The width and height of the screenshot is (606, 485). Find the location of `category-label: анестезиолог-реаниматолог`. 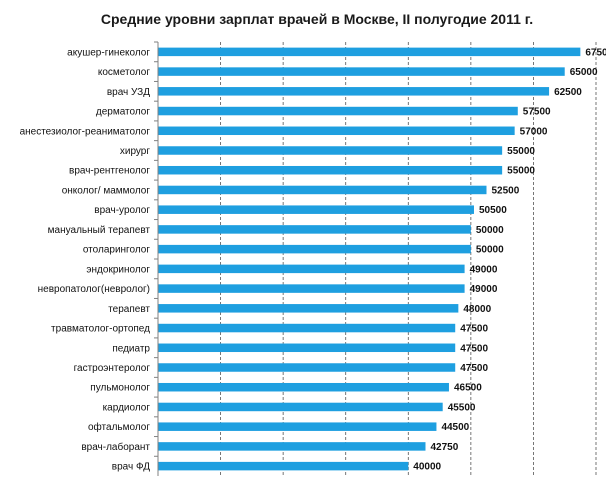

category-label: анестезиолог-реаниматолог is located at coordinates (85, 131).